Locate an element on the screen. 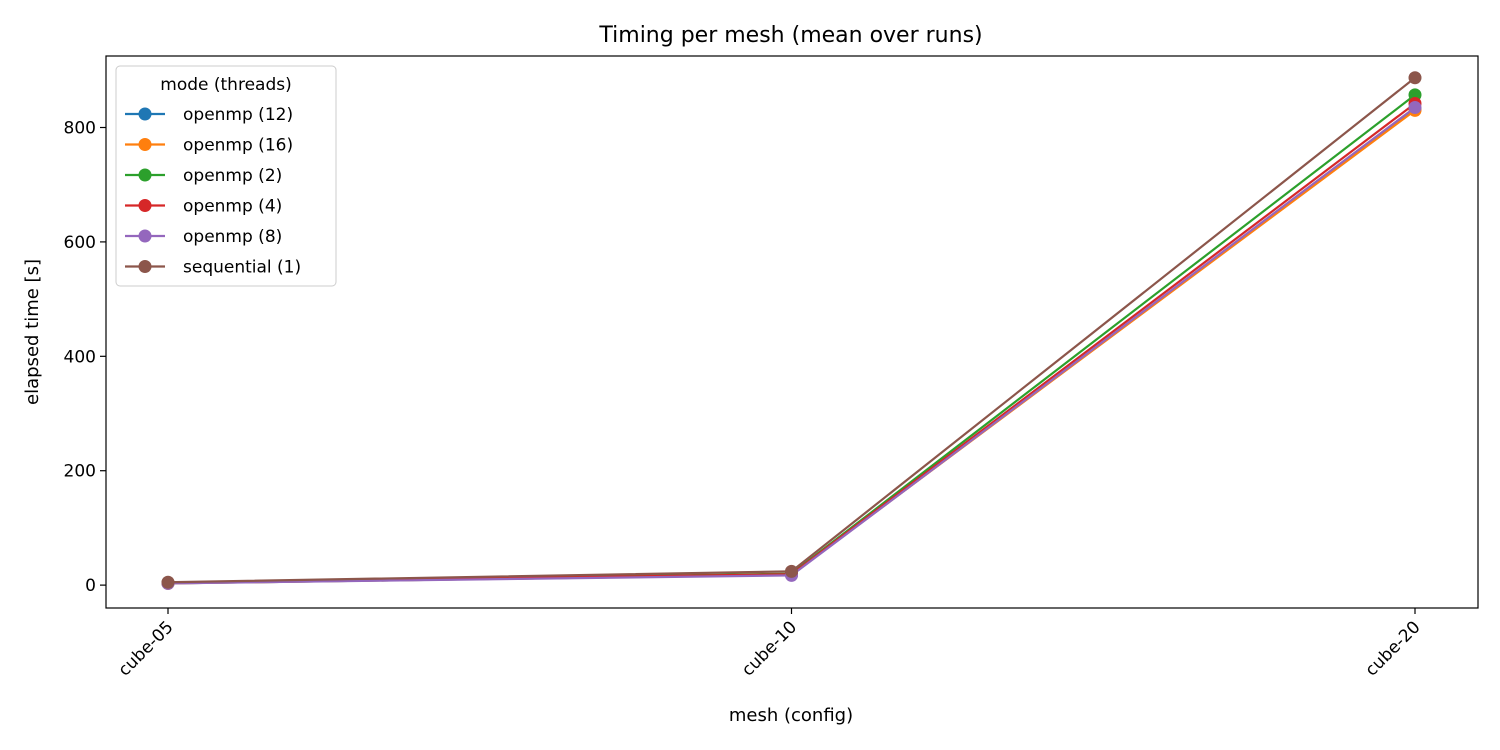 The width and height of the screenshot is (1500, 750). y-tick-label: 200 is located at coordinates (80, 472).